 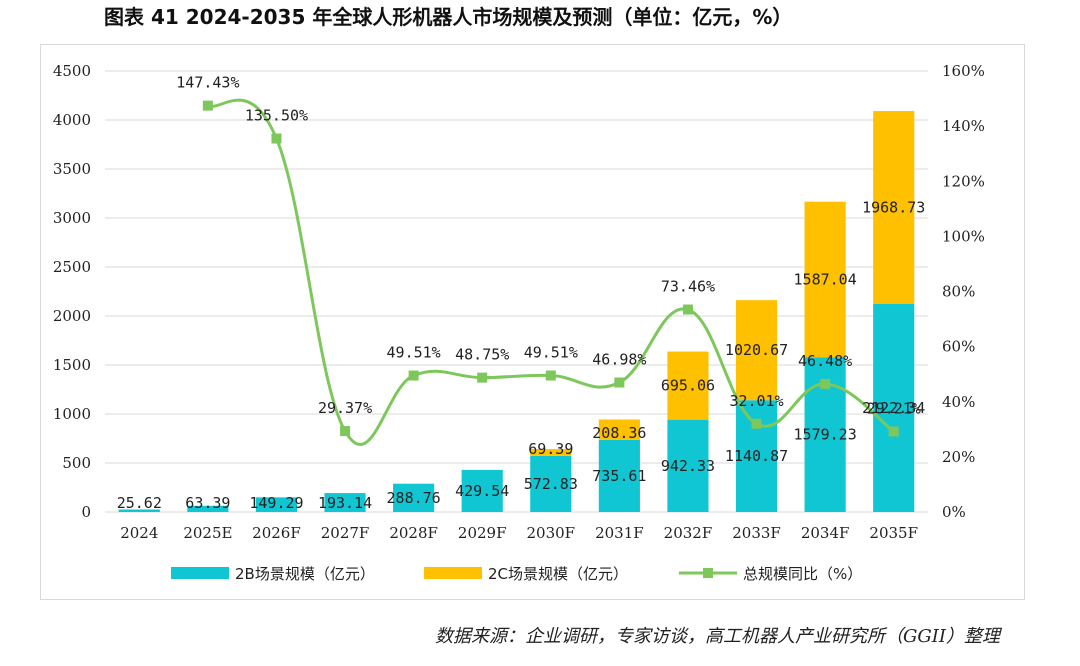 I want to click on yoy-growth-label: 29.21%, so click(x=894, y=408).